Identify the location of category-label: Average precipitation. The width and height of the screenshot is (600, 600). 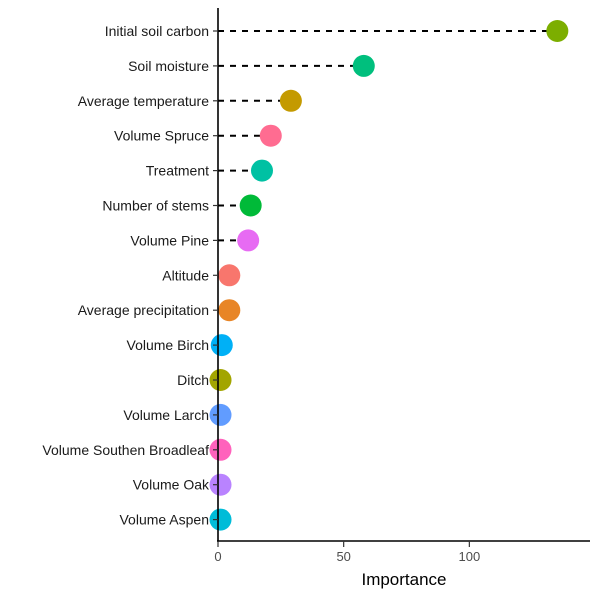
(143, 310).